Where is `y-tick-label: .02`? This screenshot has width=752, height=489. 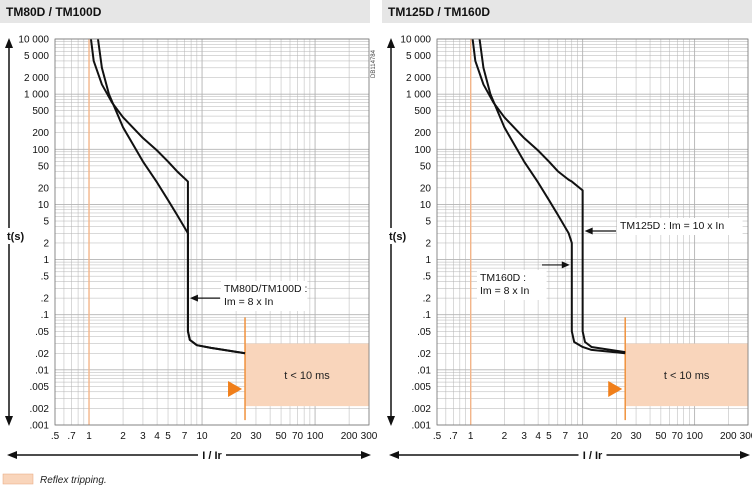 y-tick-label: .02 is located at coordinates (42, 354).